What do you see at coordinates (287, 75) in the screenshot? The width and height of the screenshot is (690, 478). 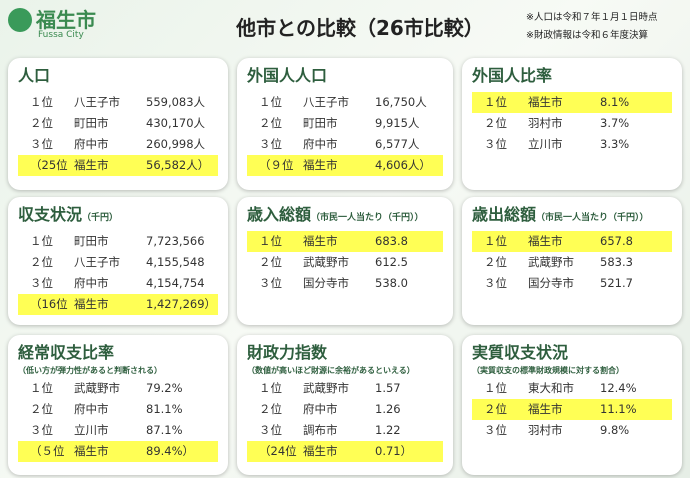 I see `panel-title-text: 外国人人口` at bounding box center [287, 75].